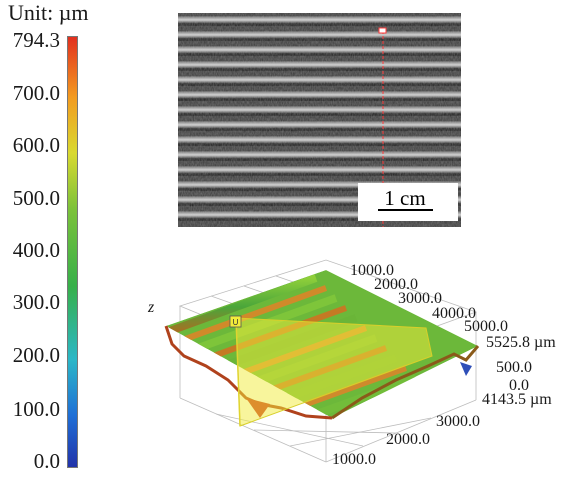 This screenshot has height=492, width=580. Describe the element at coordinates (404, 198) in the screenshot. I see `scale-bar-label: 1 cm` at that location.